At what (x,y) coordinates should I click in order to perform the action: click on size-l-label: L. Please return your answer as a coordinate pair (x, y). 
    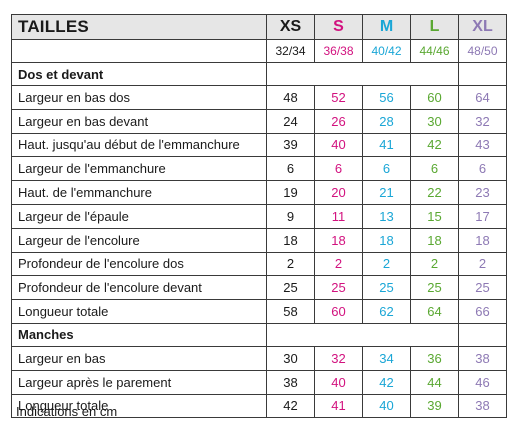
    Looking at the image, I should click on (434, 27).